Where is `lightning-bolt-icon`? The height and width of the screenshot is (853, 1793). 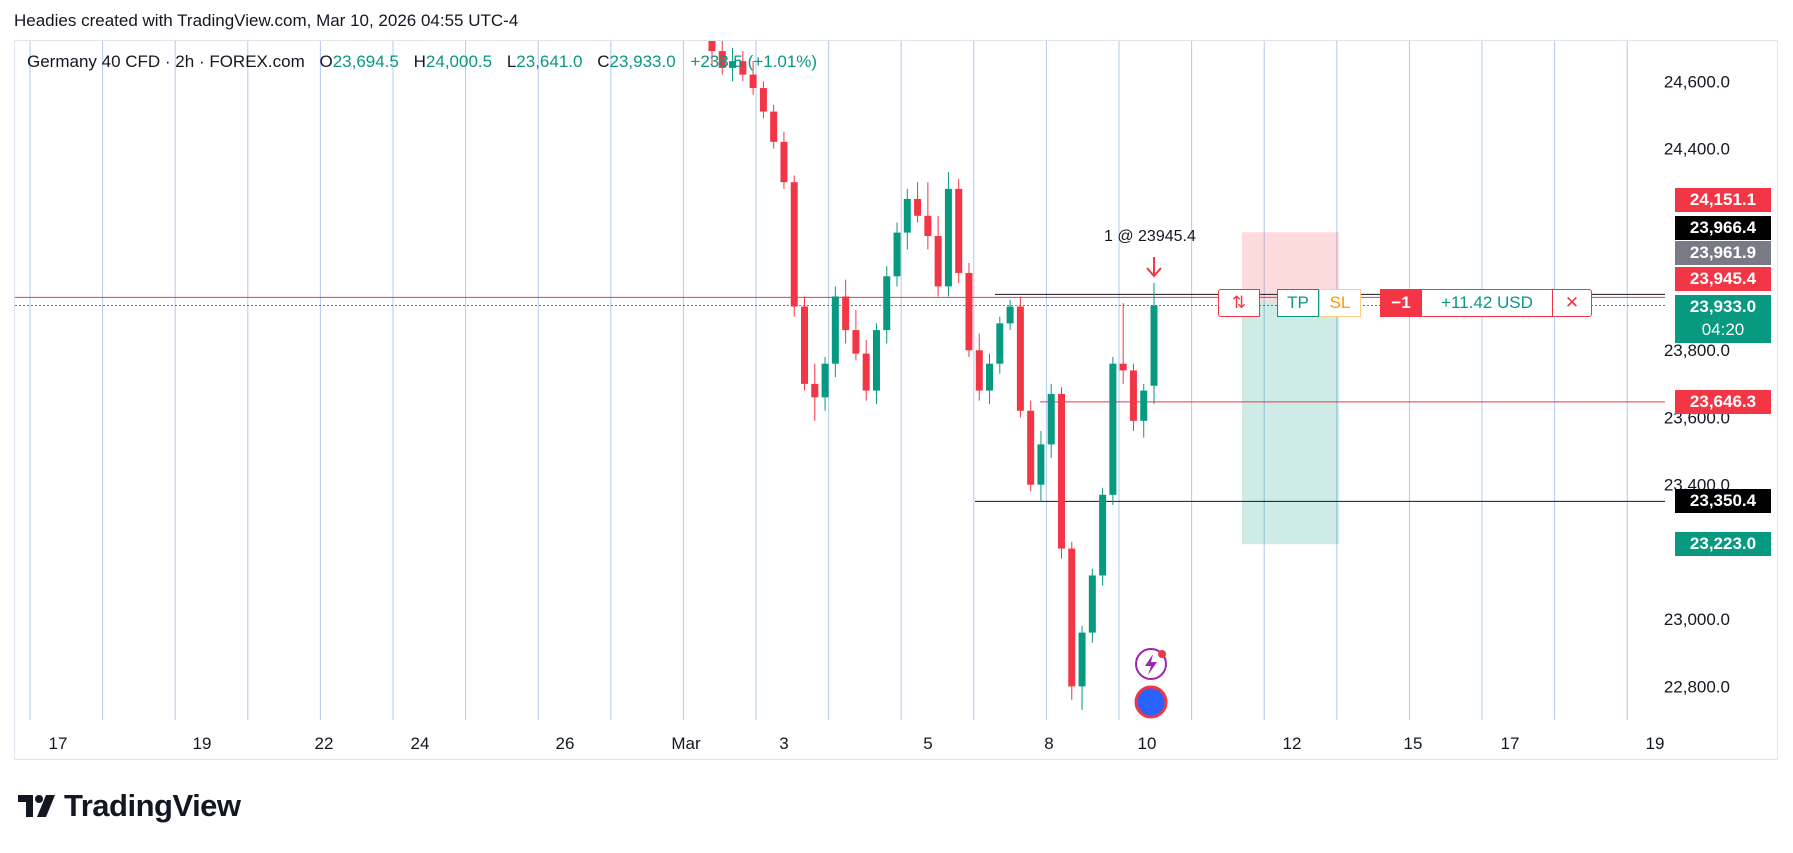 lightning-bolt-icon is located at coordinates (1151, 664).